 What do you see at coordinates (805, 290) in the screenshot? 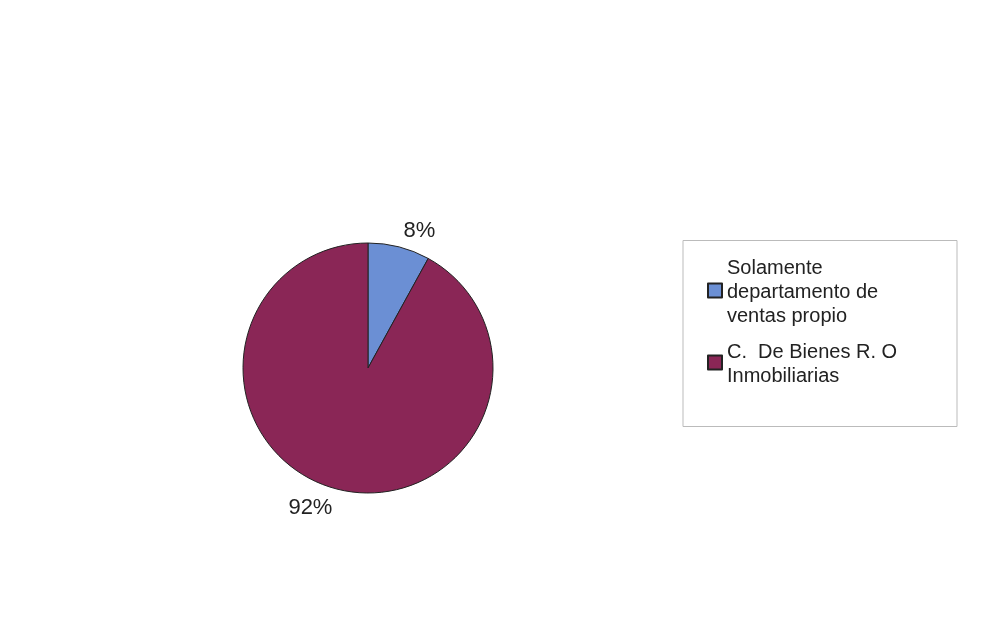
I see `legend-label: Solamente departamento de ventas propio` at bounding box center [805, 290].